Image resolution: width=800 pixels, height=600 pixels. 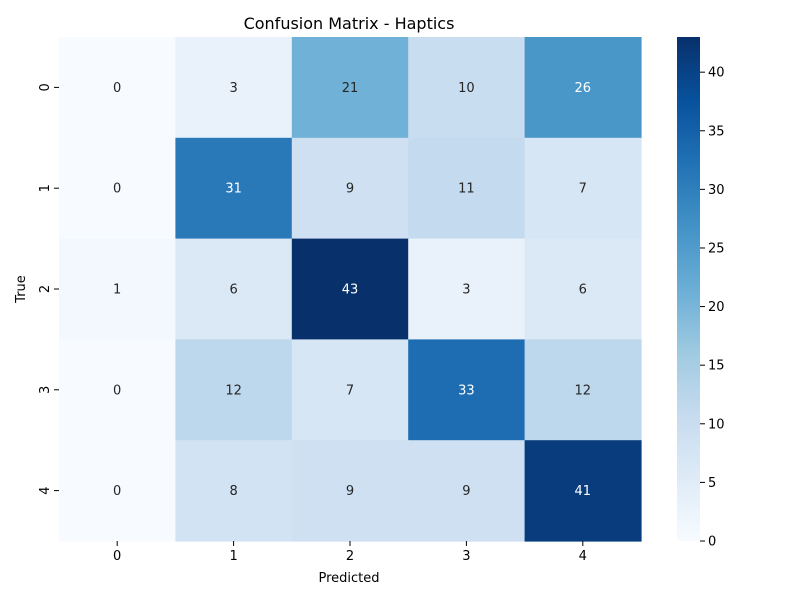 What do you see at coordinates (583, 556) in the screenshot?
I see `x-tick-label: 4` at bounding box center [583, 556].